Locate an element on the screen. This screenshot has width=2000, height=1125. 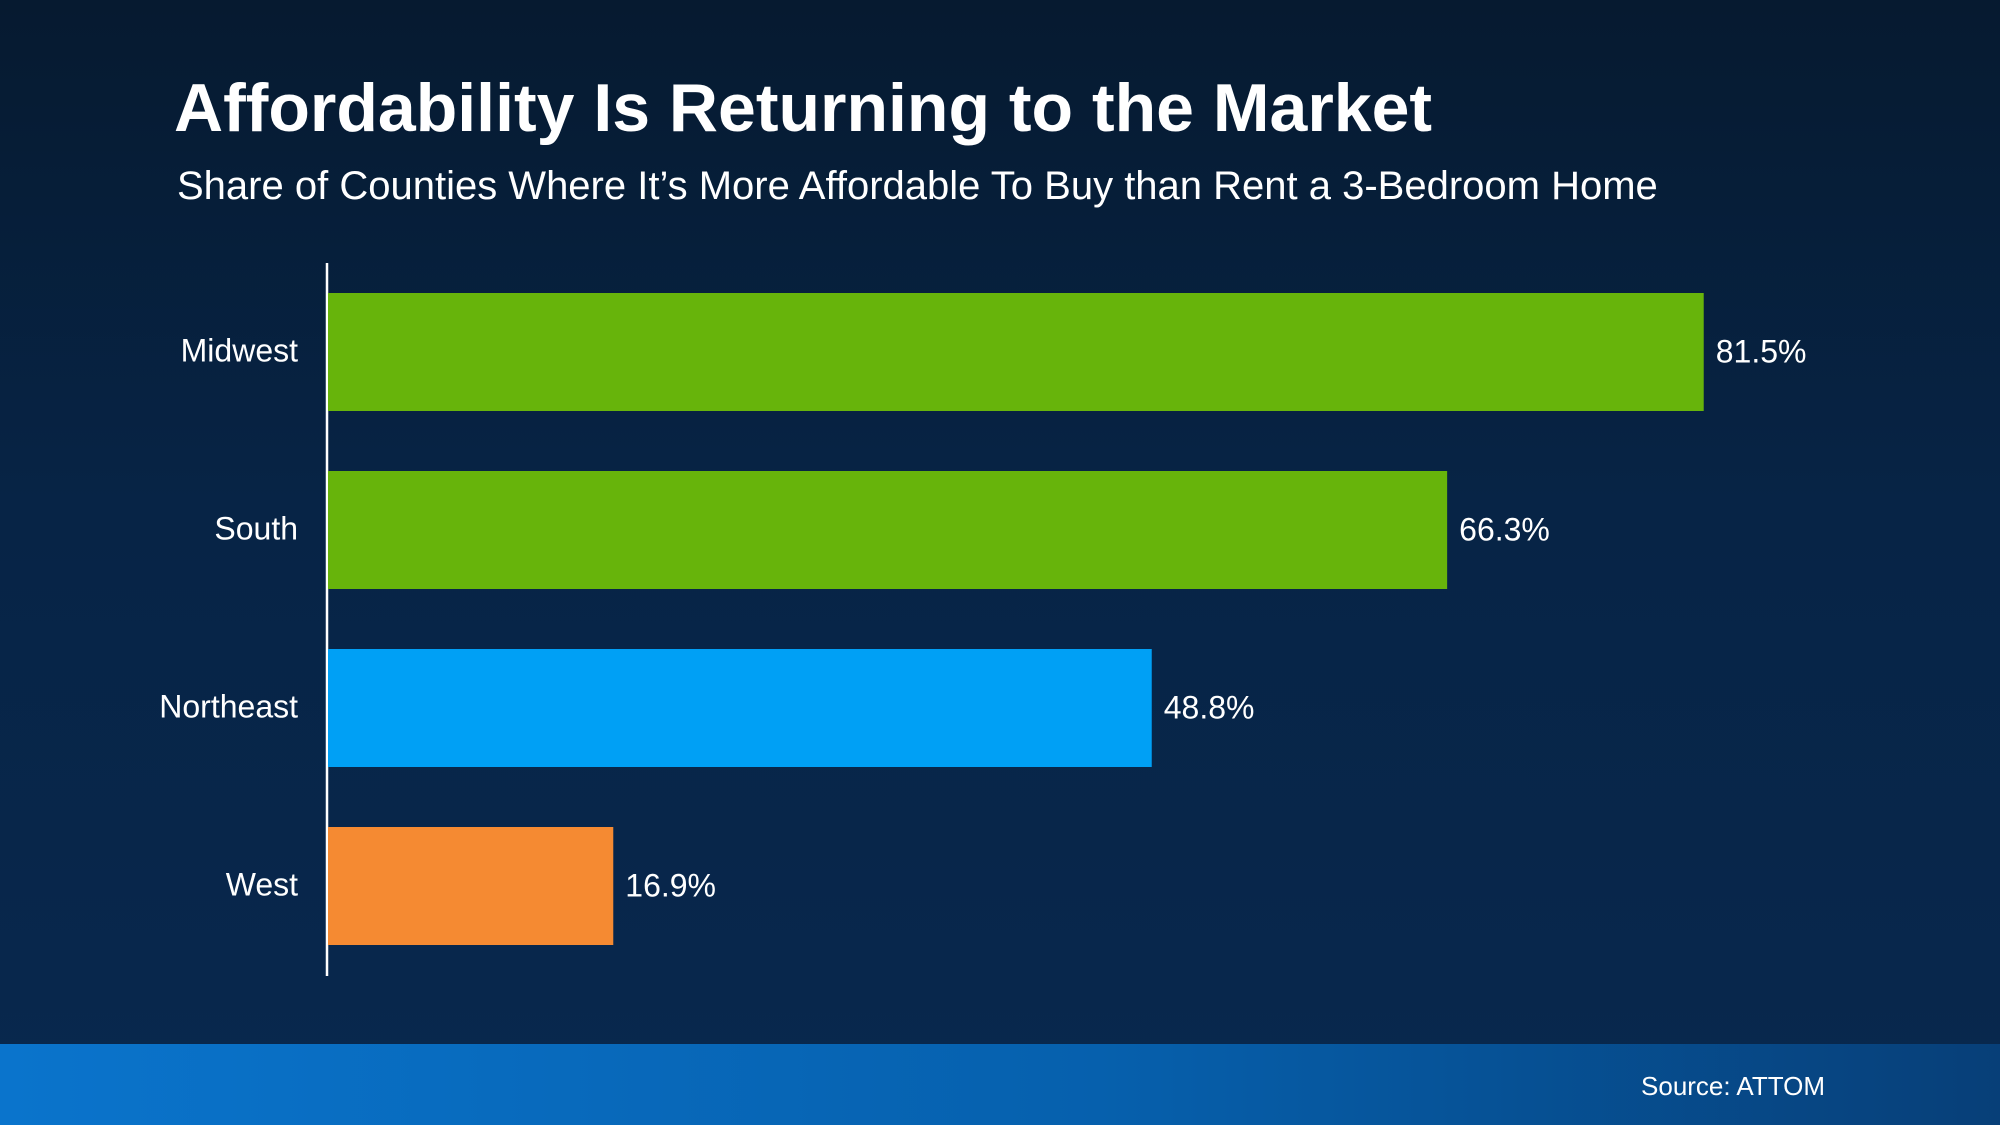
value-label-northeast: 48.8% is located at coordinates (1209, 707).